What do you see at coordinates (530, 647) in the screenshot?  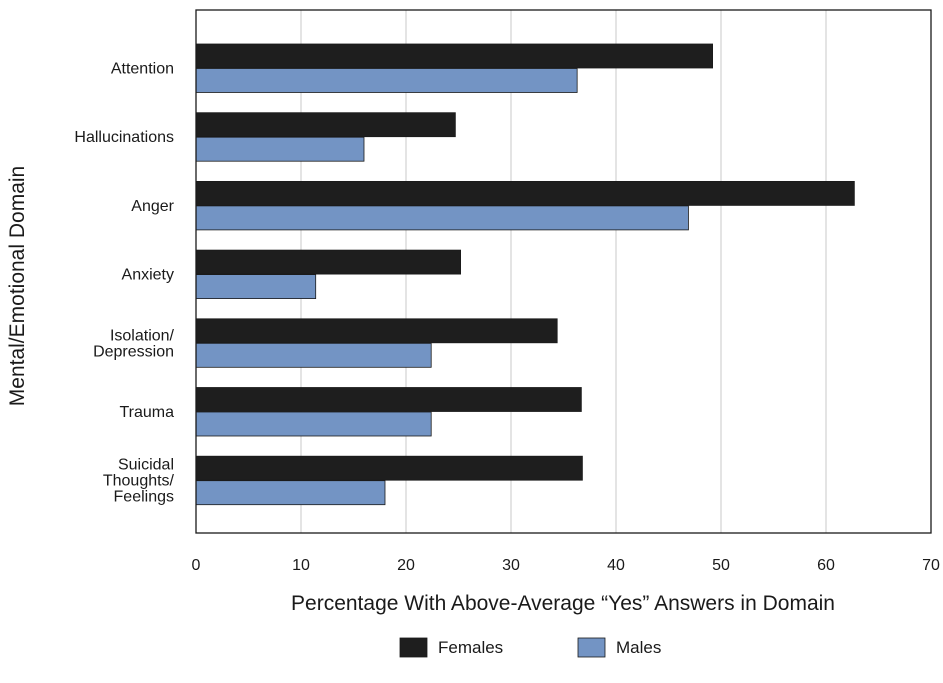 I see `legend: Females Males` at bounding box center [530, 647].